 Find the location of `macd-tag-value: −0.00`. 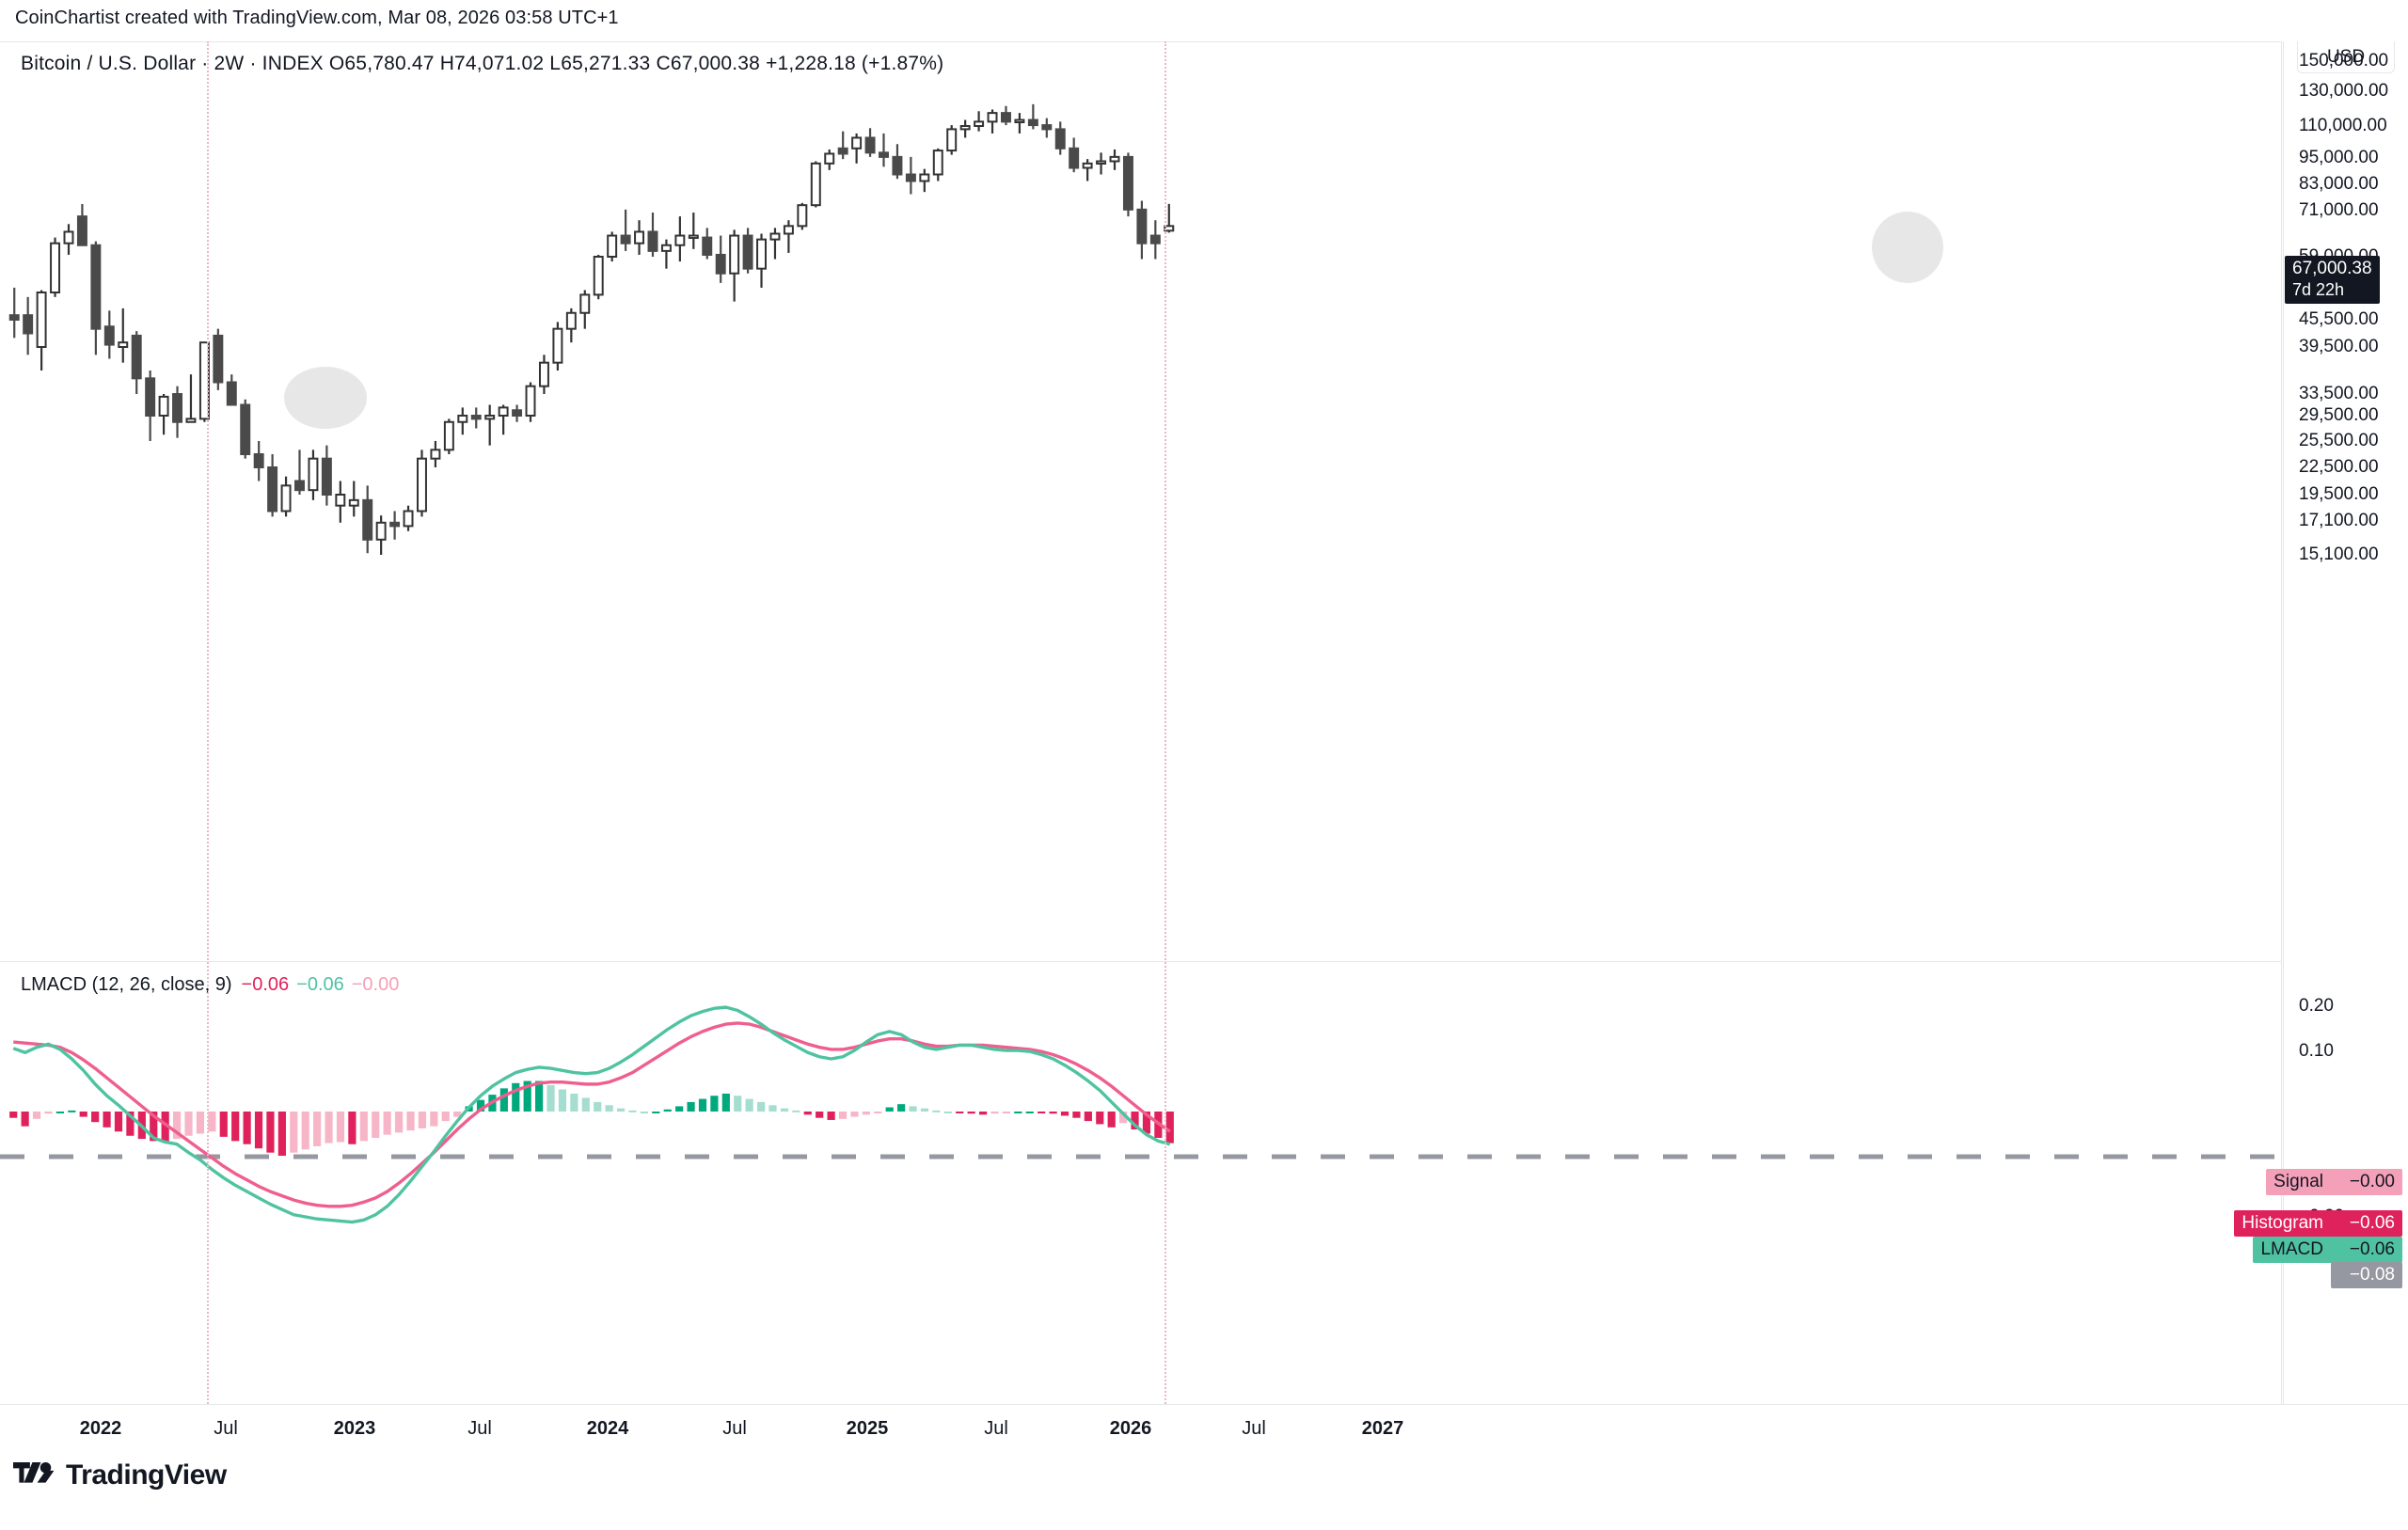

macd-tag-value: −0.00 is located at coordinates (2372, 1181).